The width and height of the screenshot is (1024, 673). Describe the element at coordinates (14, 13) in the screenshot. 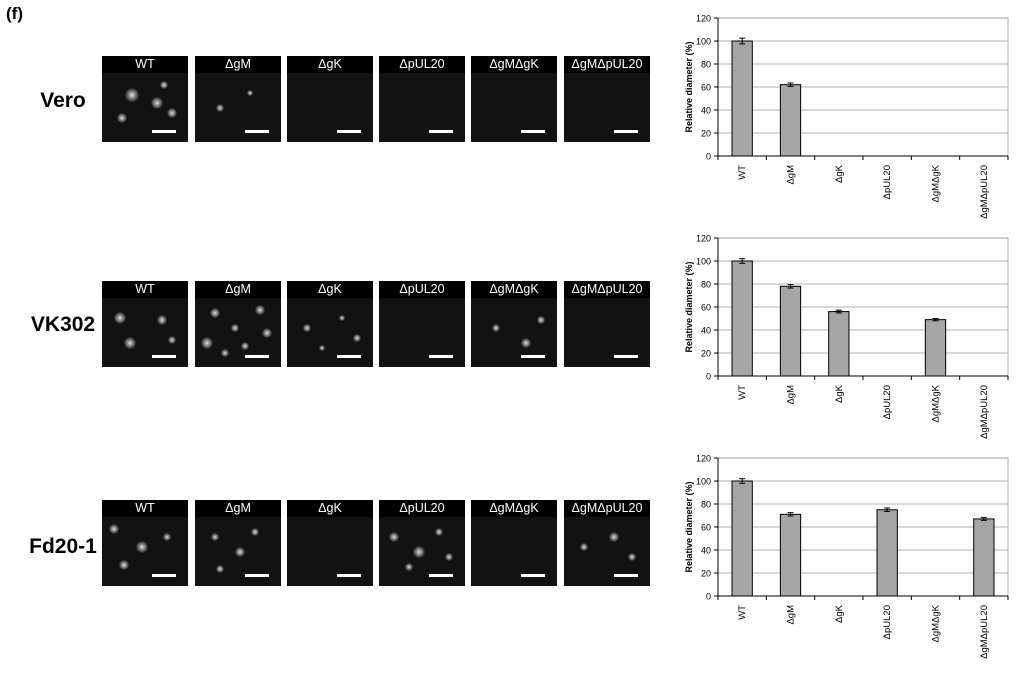

I see `panel-letter: (f)` at that location.